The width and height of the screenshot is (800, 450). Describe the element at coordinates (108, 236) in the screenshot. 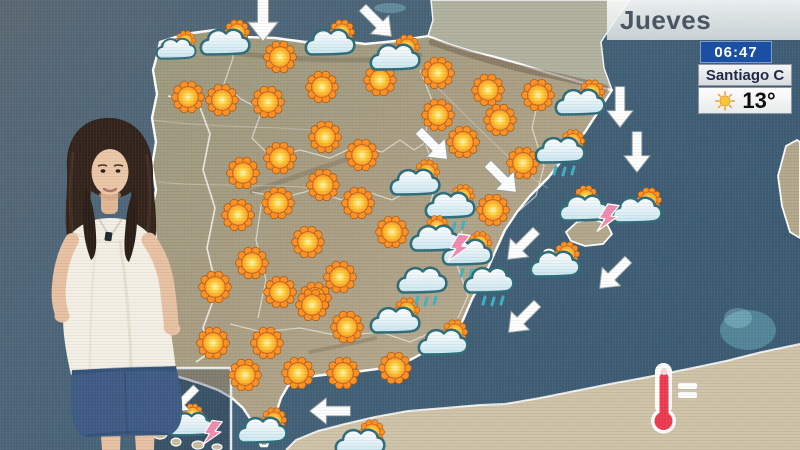

I see `microphone` at that location.